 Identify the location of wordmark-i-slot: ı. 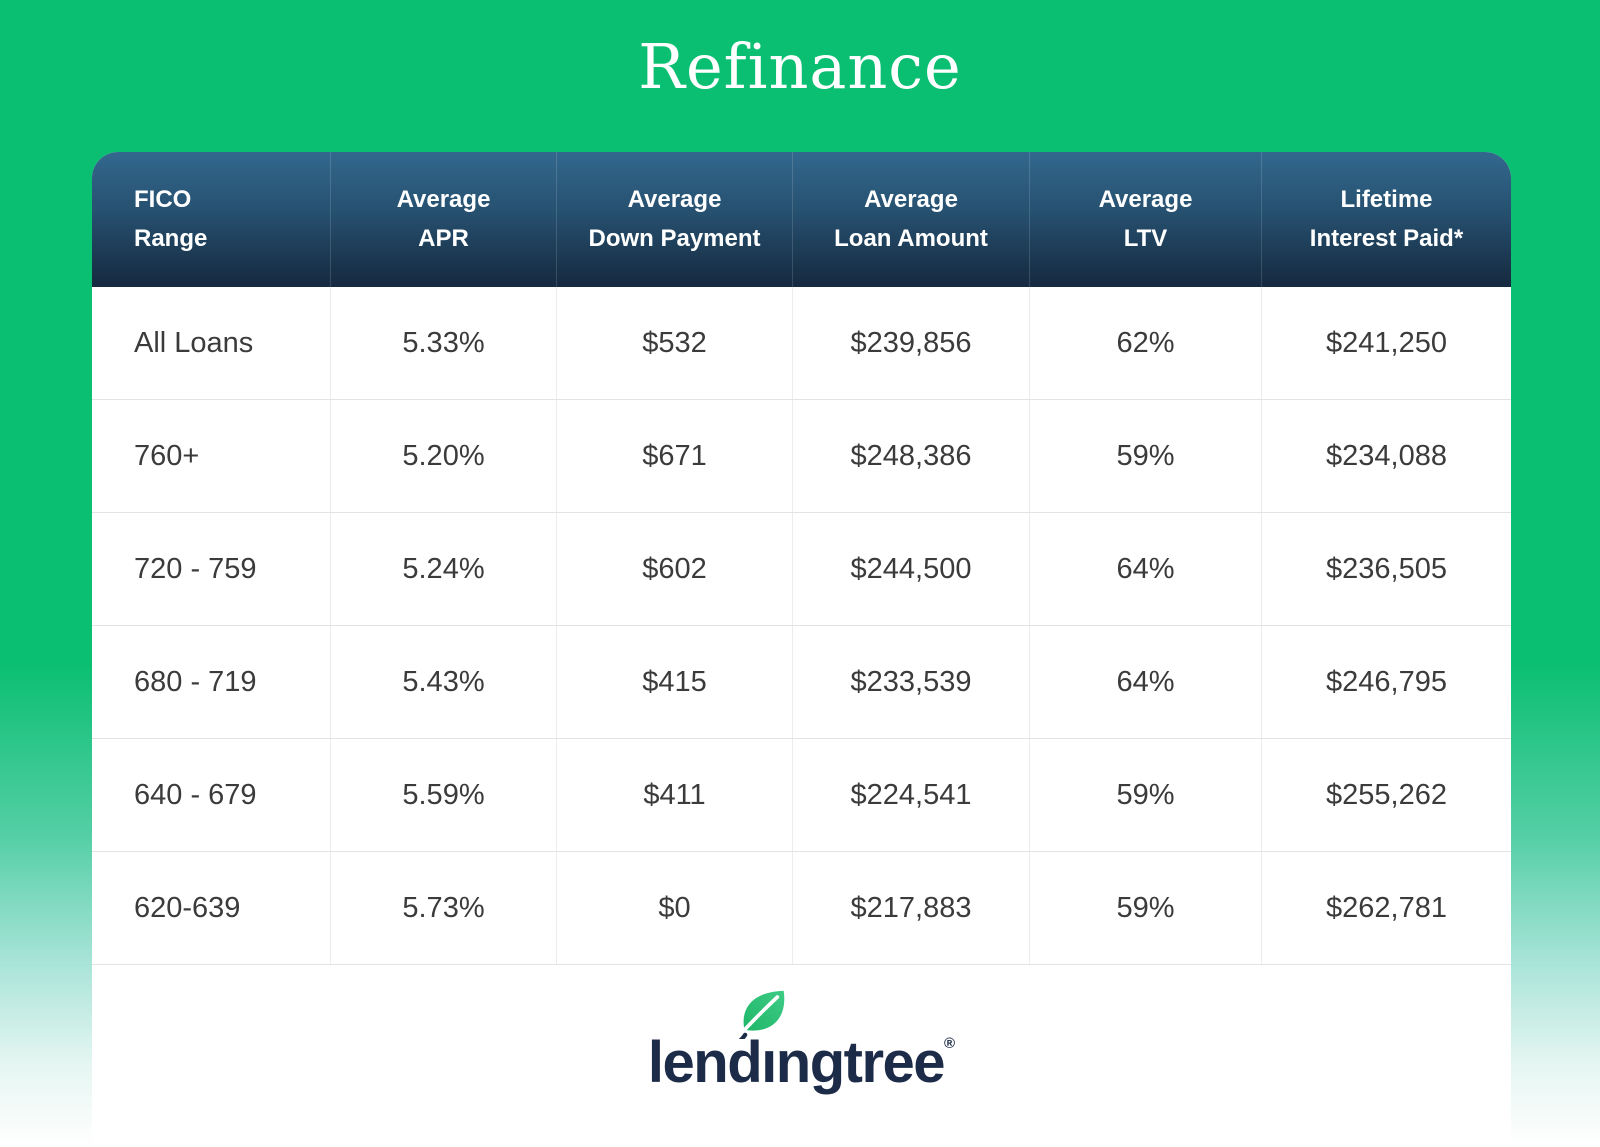
(762, 1043).